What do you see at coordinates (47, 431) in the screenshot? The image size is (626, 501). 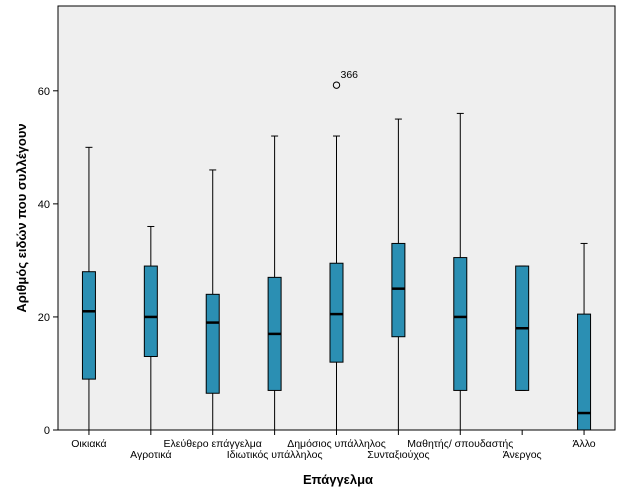 I see `y-tick-label-0: 0` at bounding box center [47, 431].